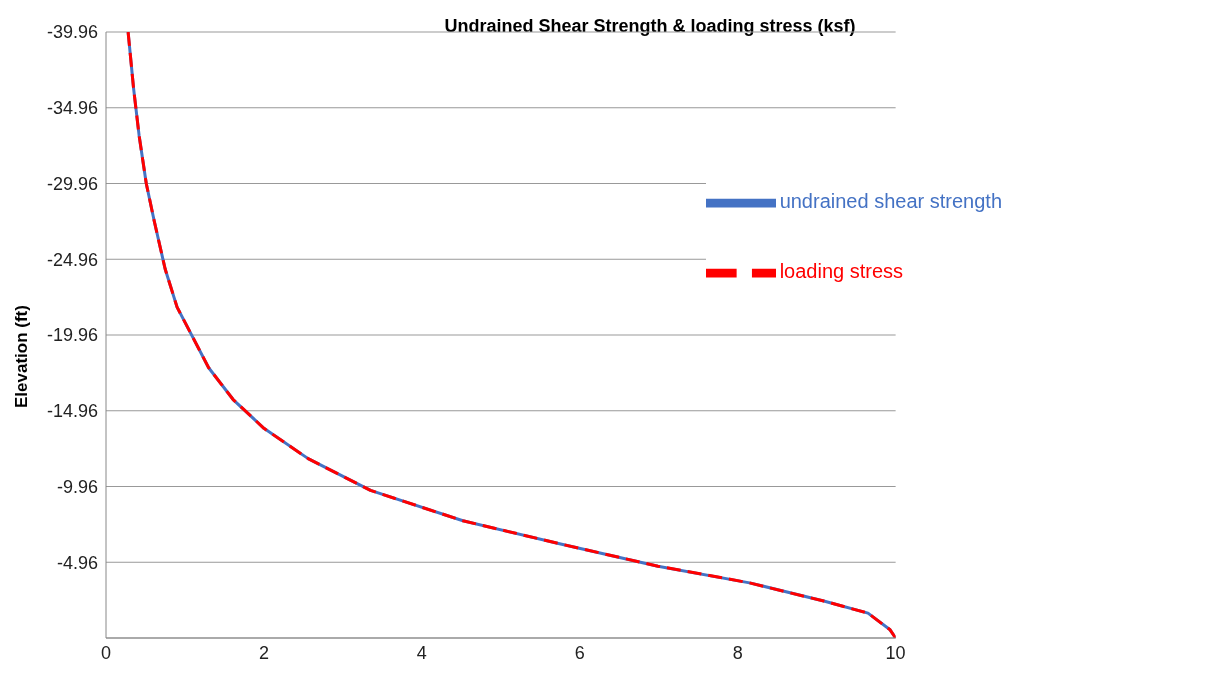  Describe the element at coordinates (841, 271) in the screenshot. I see `legend-label: loading stress` at that location.